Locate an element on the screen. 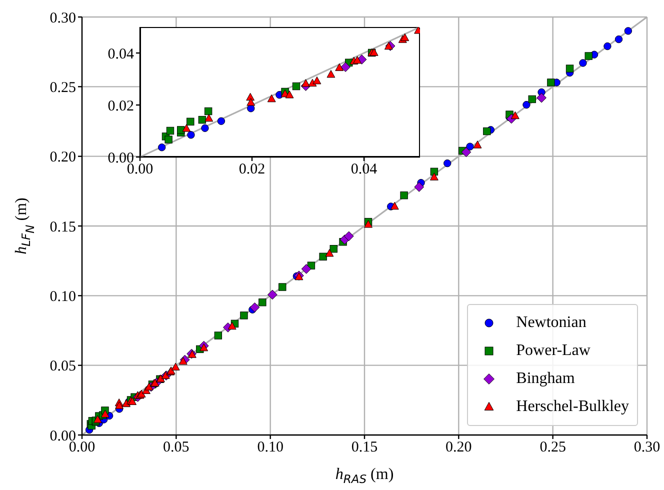  y-tick-label: 0.15 is located at coordinates (63, 227).